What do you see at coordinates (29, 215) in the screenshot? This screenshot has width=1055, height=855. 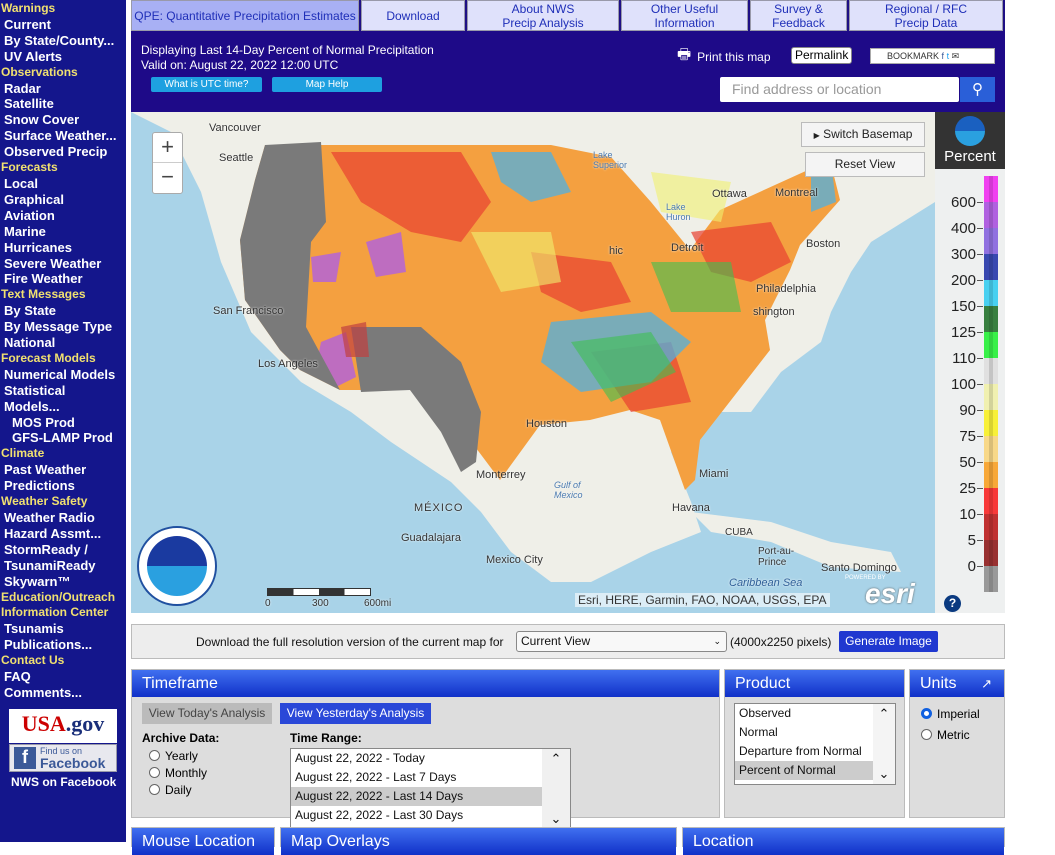 I see `sidebar-item: Aviation` at bounding box center [29, 215].